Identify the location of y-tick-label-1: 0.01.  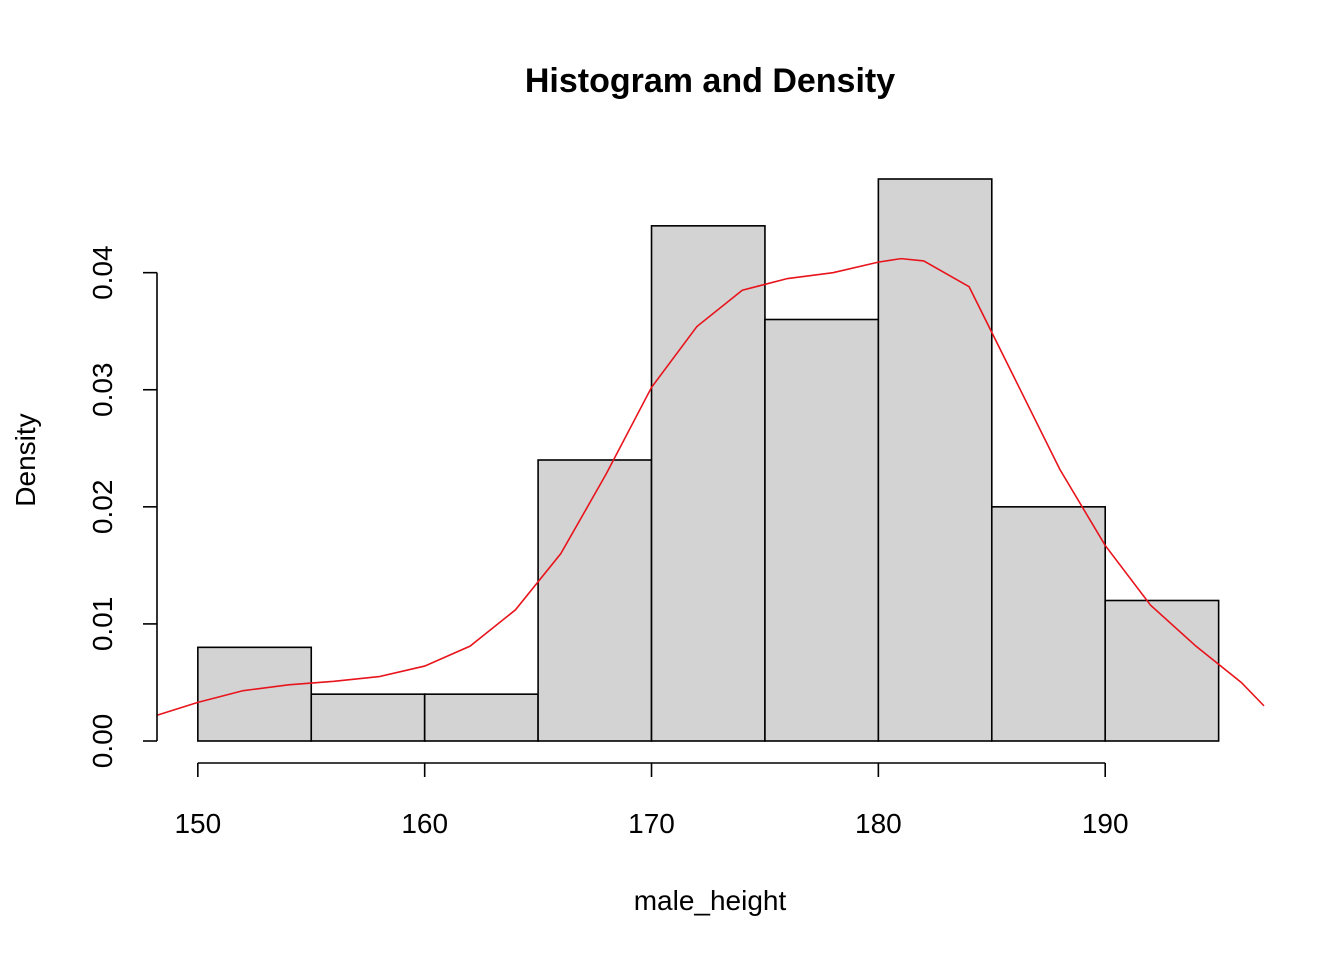
(102, 624).